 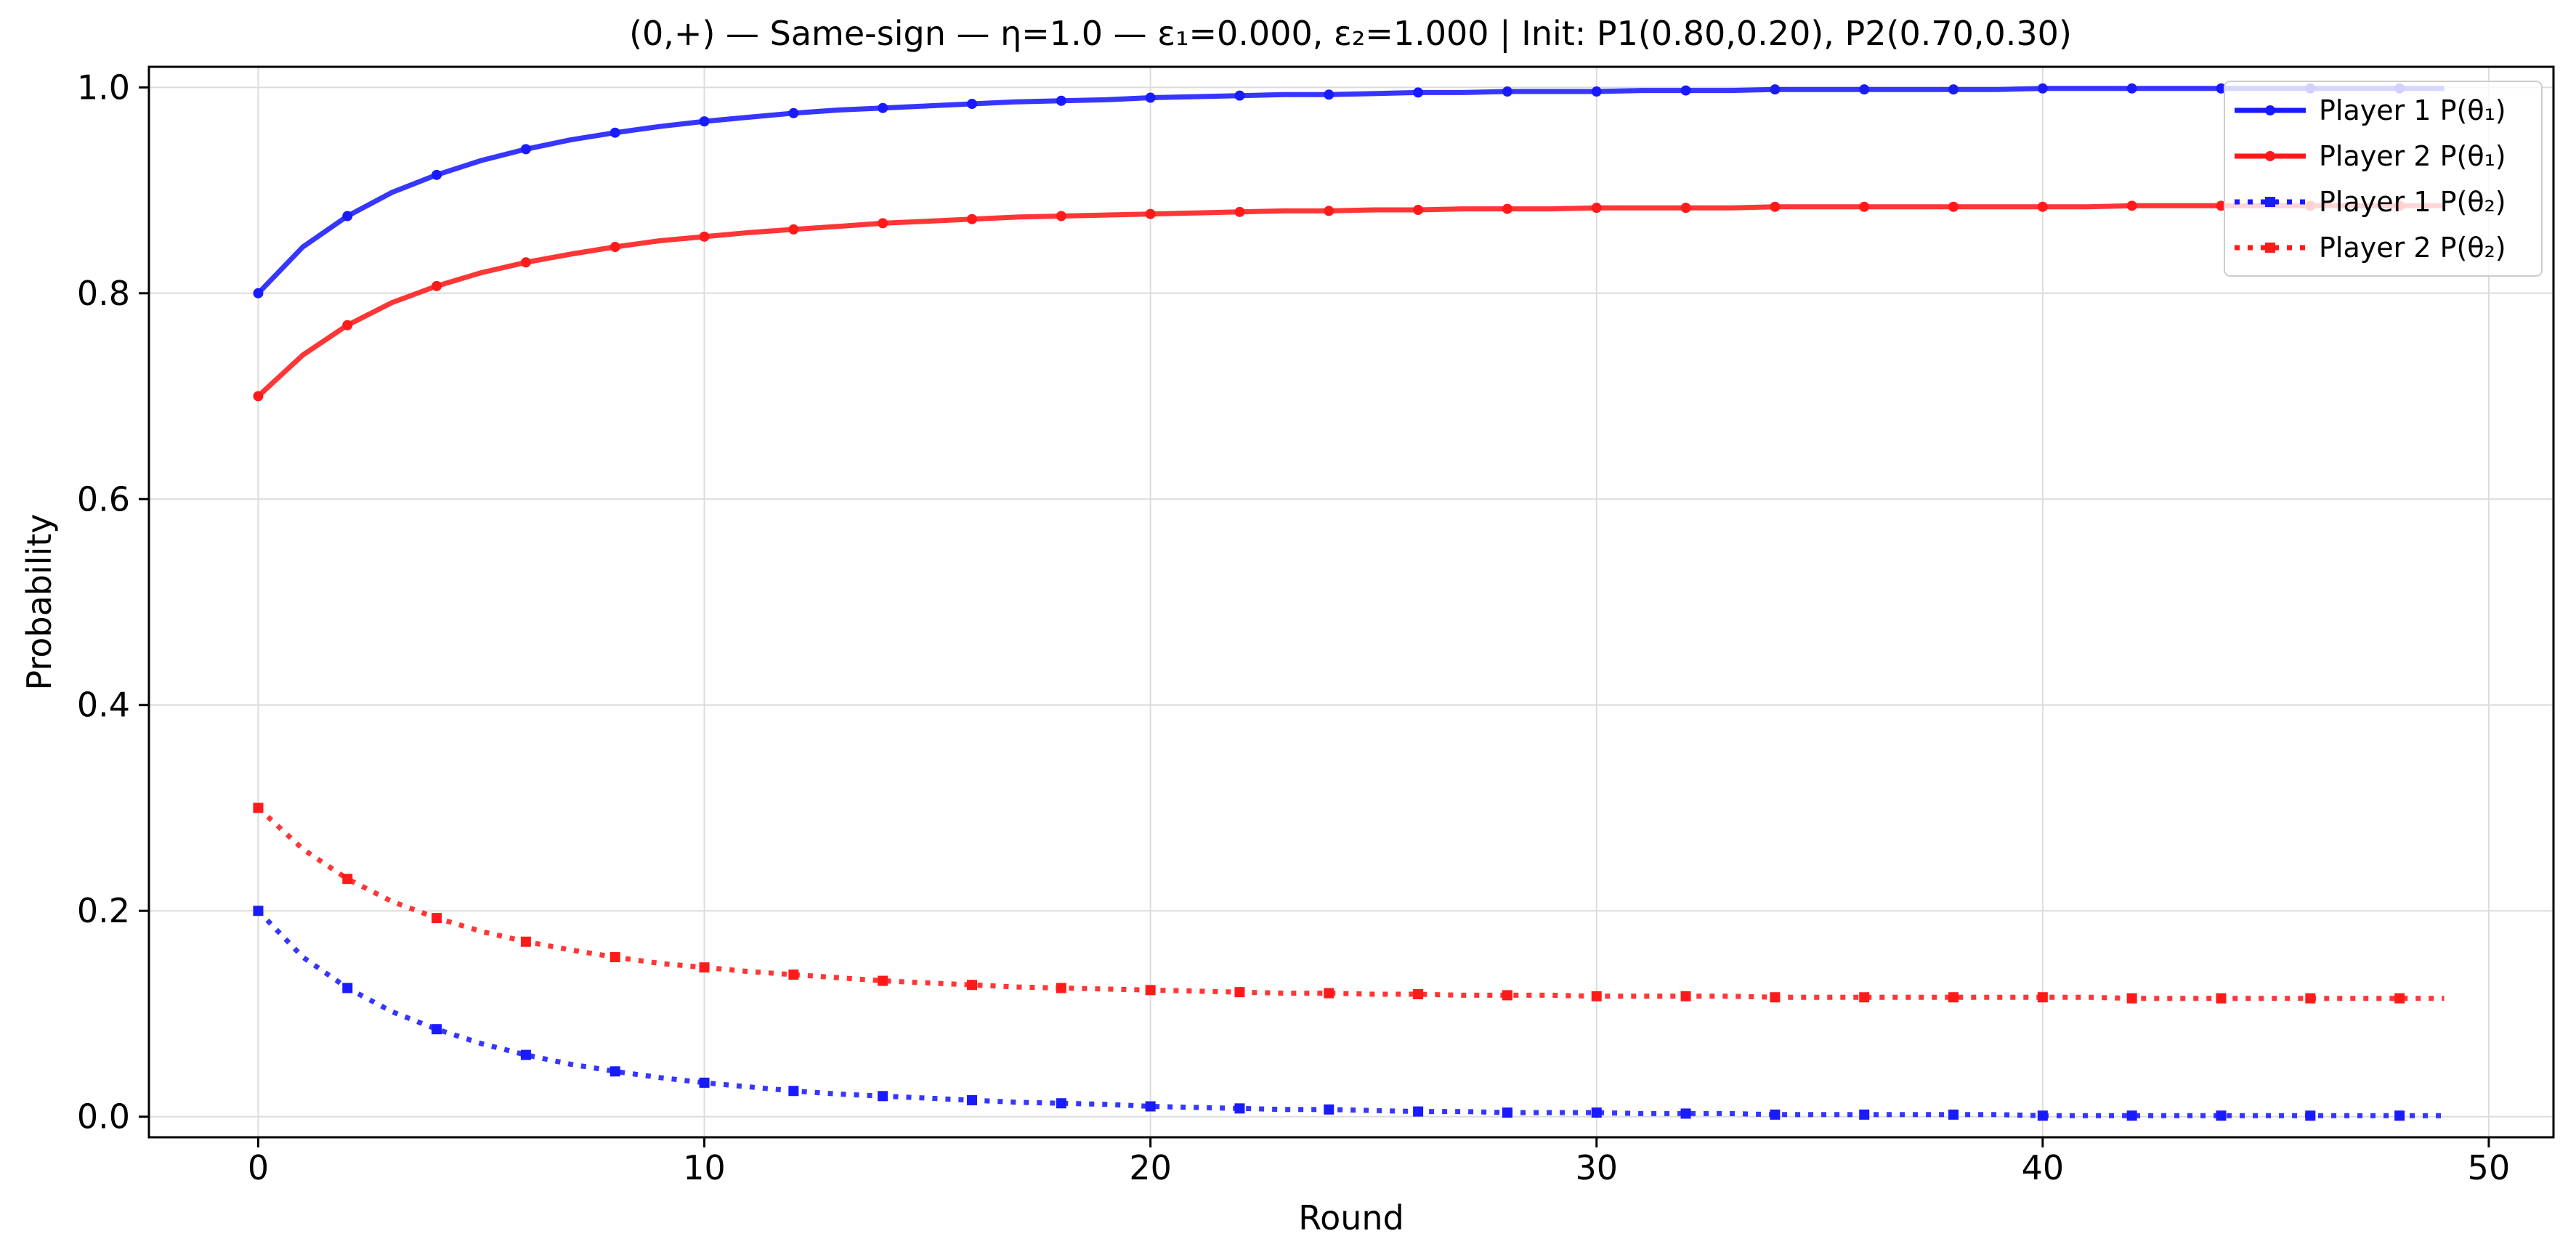 I want to click on x-tick-label: 40, so click(x=2043, y=1167).